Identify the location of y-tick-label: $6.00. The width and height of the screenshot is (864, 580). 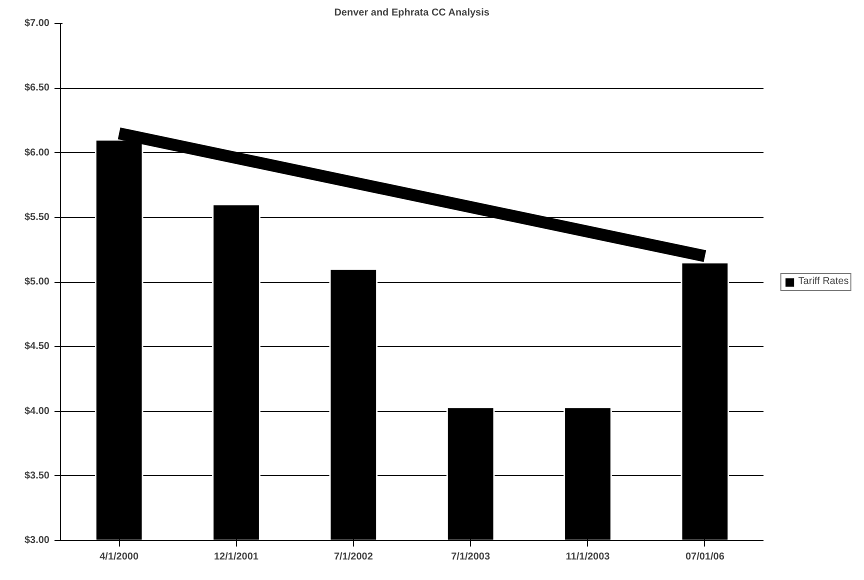
(37, 152).